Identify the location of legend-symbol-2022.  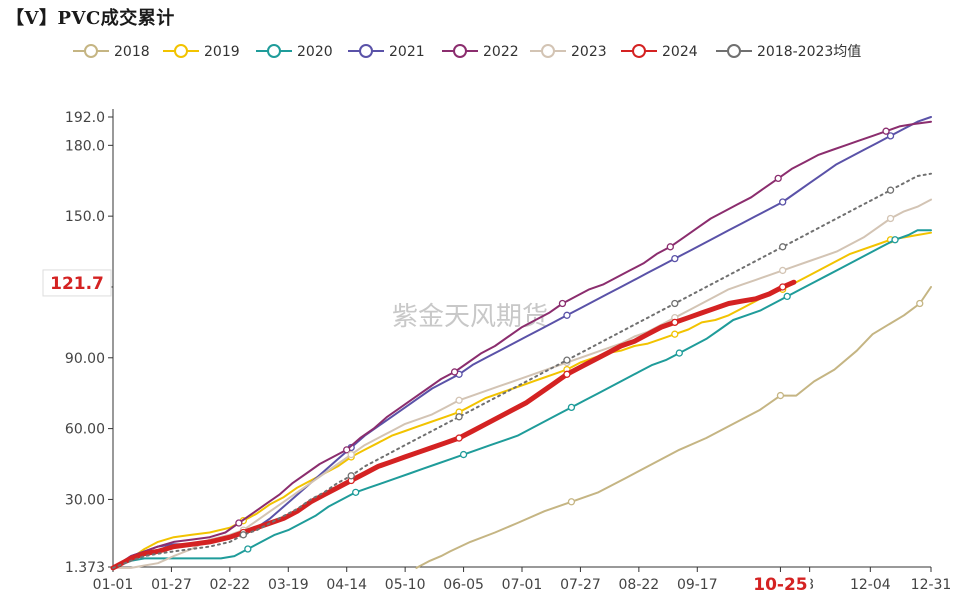
(460, 51).